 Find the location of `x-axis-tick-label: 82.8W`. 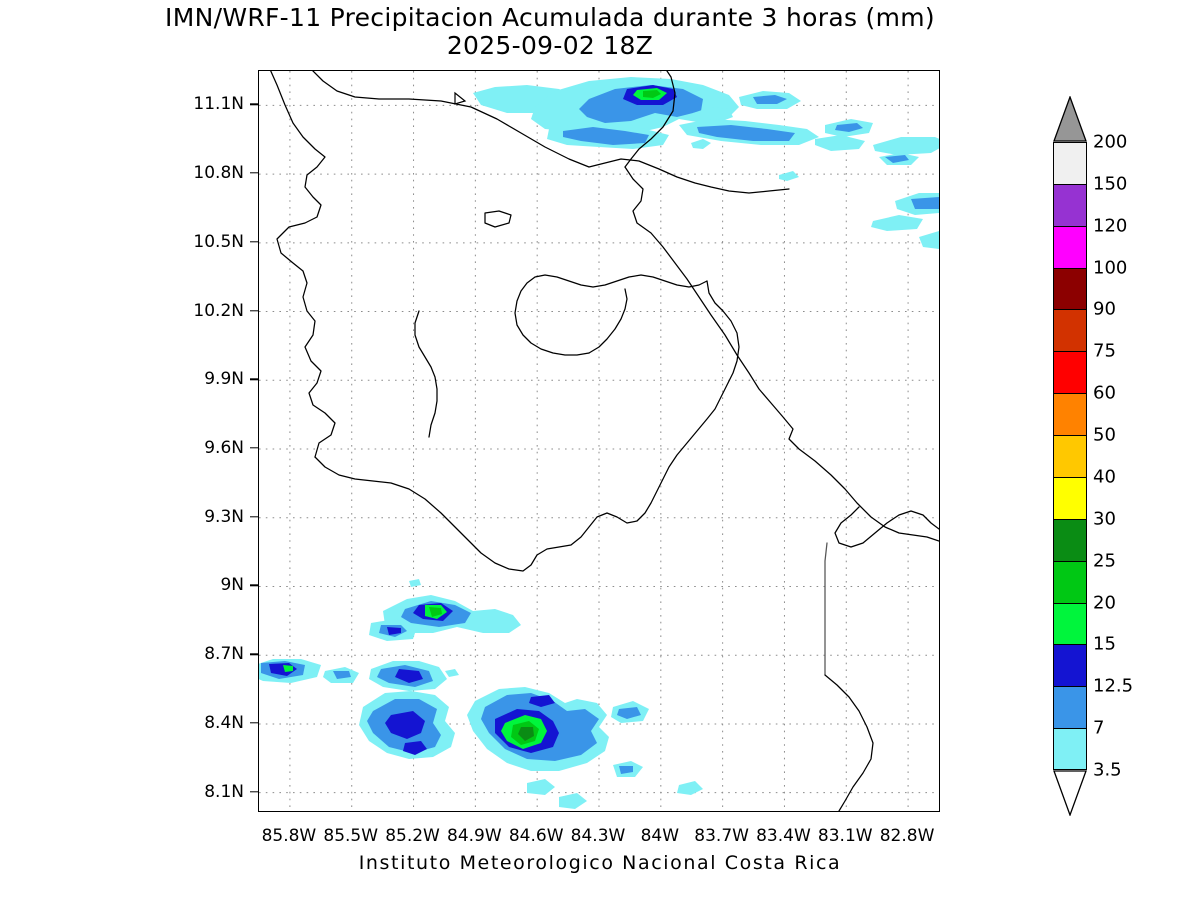

x-axis-tick-label: 82.8W is located at coordinates (907, 836).